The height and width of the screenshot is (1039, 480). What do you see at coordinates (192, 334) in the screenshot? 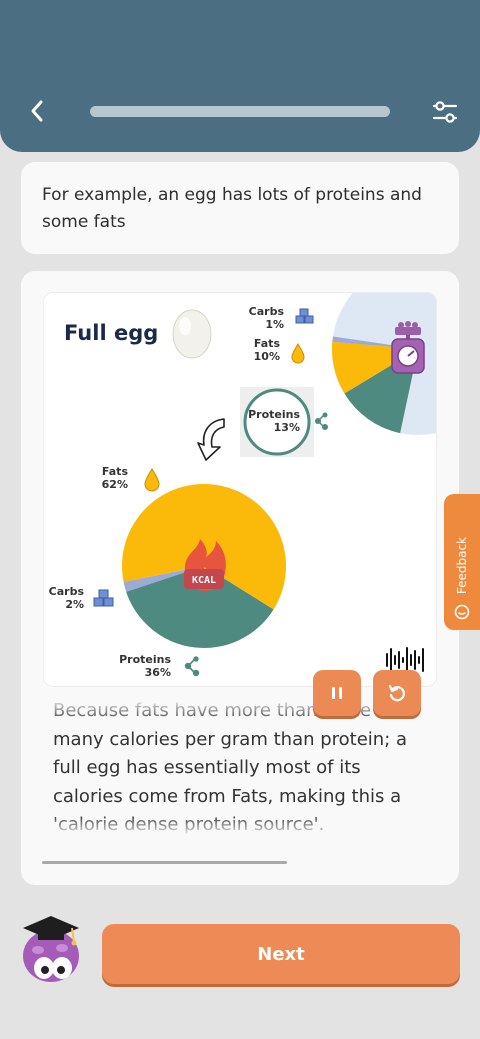
I see `egg-icon` at bounding box center [192, 334].